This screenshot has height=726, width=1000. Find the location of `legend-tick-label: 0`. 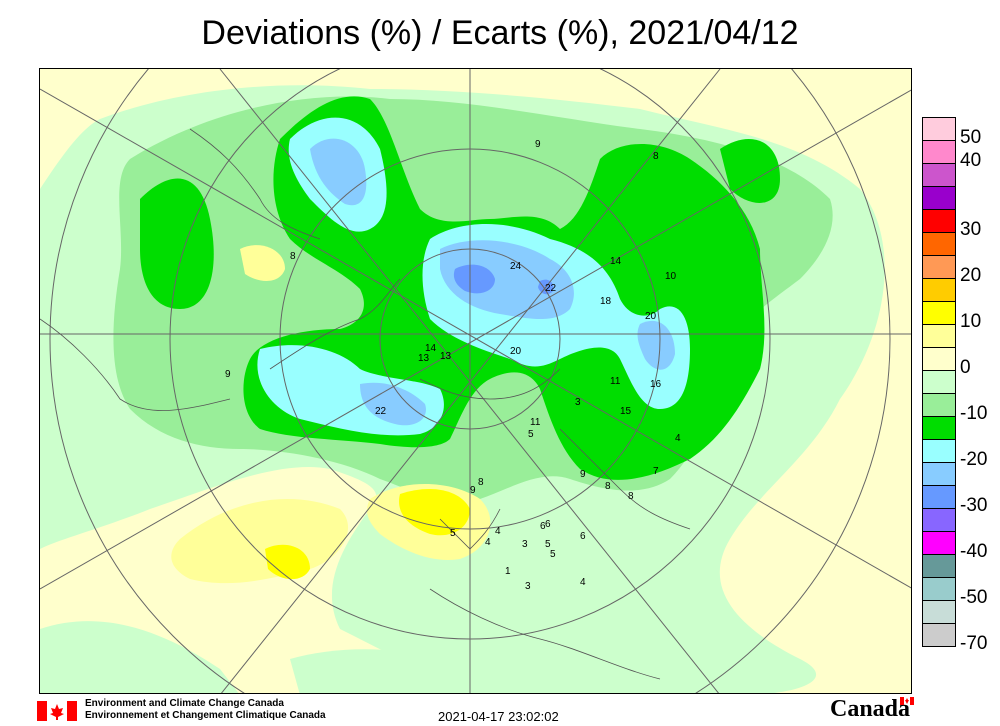

legend-tick-label: 0 is located at coordinates (965, 367).